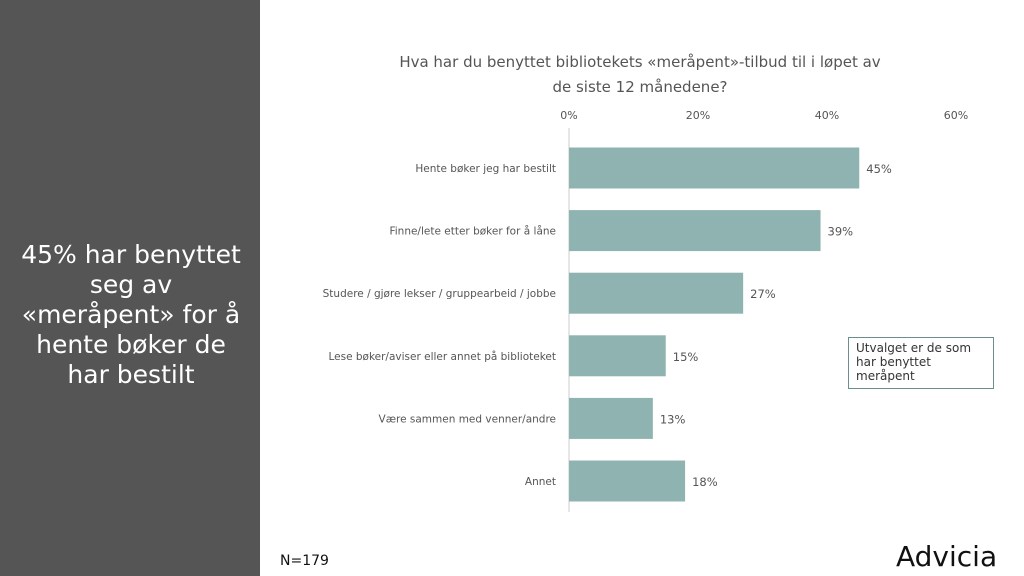  What do you see at coordinates (640, 87) in the screenshot?
I see `chart-title-line-2: de siste 12 månedene?` at bounding box center [640, 87].